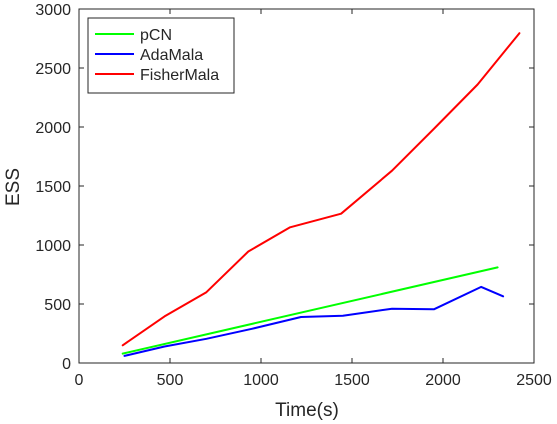 The image size is (557, 424). What do you see at coordinates (57, 305) in the screenshot?
I see `y-tick-label: 500` at bounding box center [57, 305].